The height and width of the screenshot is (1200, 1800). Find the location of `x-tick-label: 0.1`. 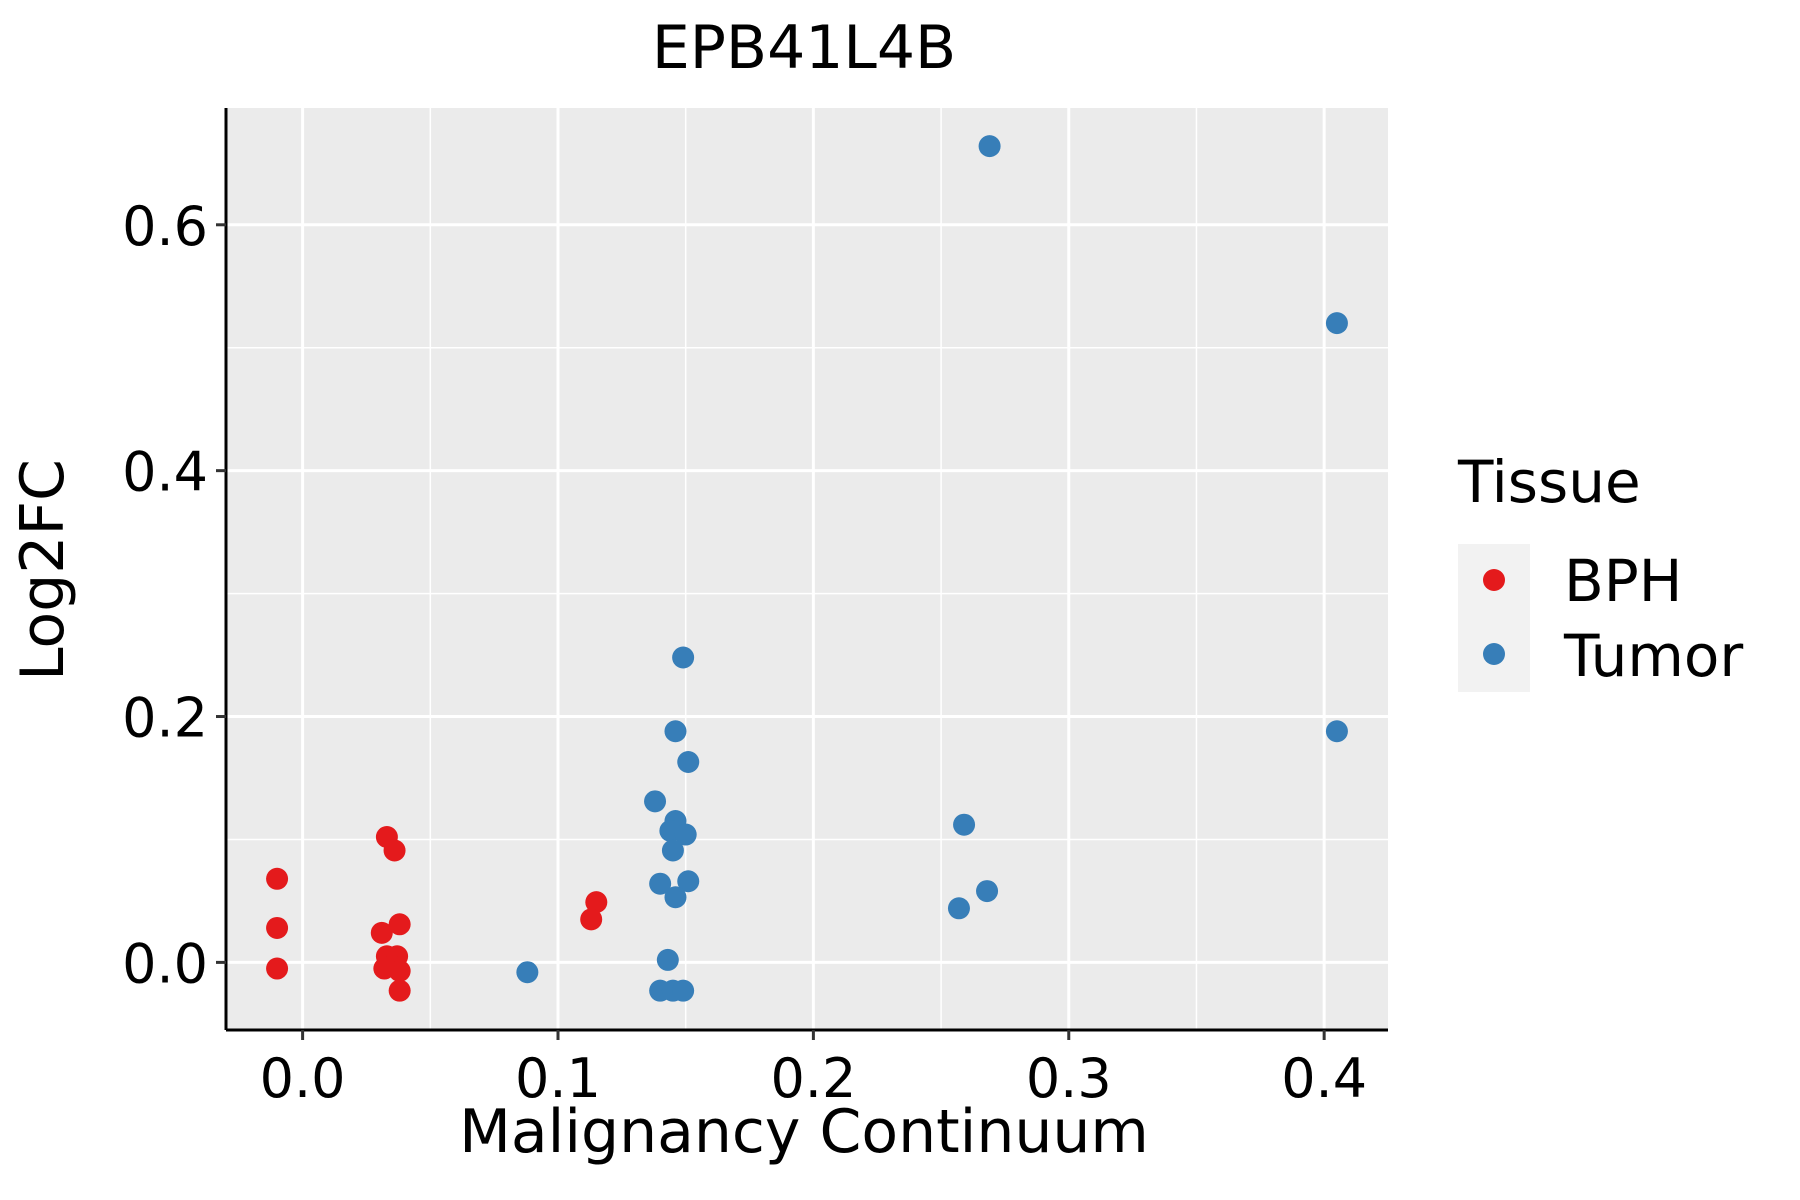

x-tick-label: 0.1 is located at coordinates (558, 1078).